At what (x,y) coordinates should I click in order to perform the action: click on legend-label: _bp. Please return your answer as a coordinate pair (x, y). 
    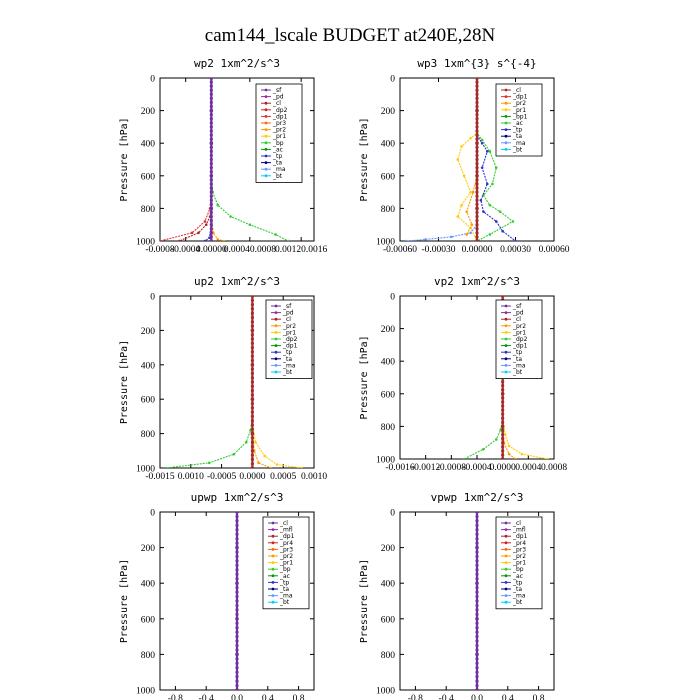
    Looking at the image, I should click on (278, 143).